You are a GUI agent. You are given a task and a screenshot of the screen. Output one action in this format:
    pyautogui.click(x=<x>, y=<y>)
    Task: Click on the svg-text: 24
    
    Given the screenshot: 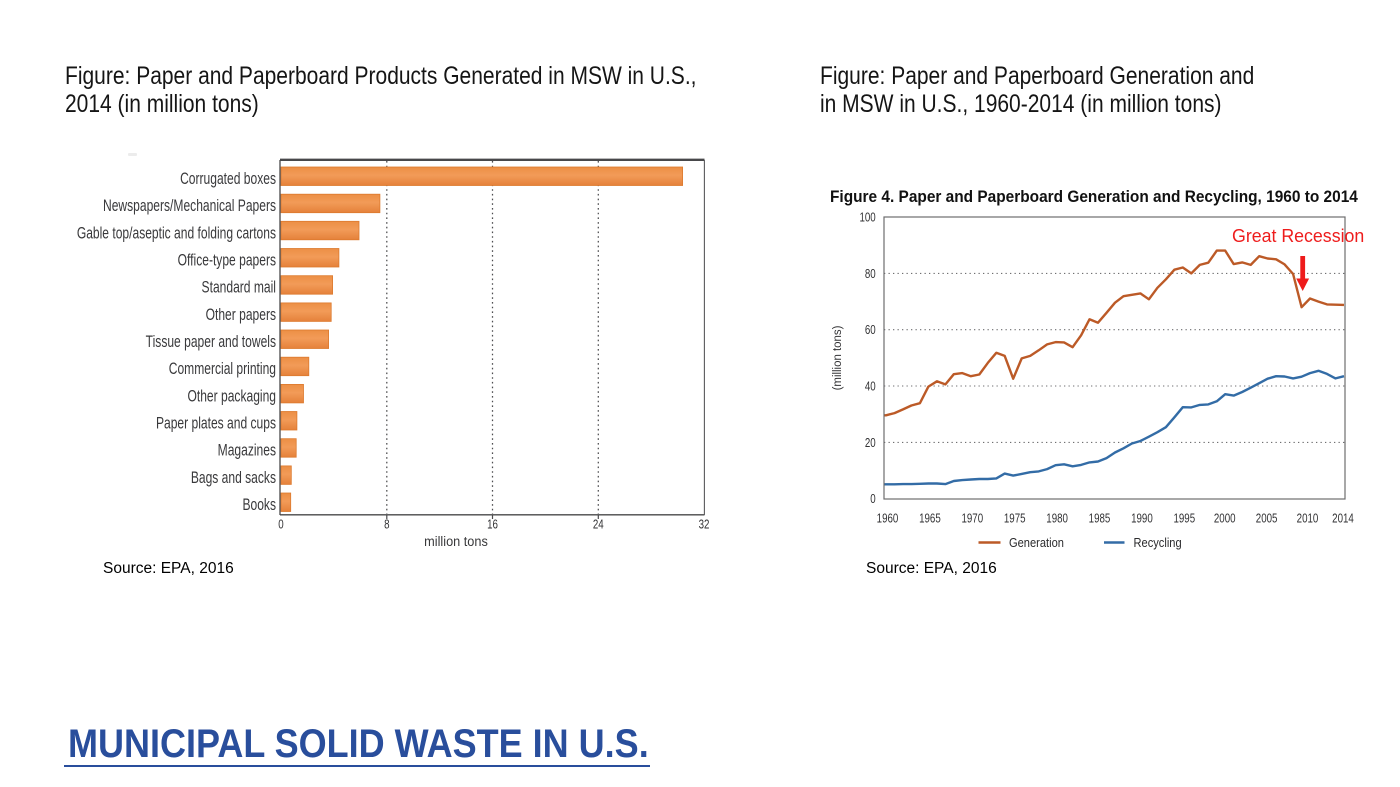 What is the action you would take?
    pyautogui.click(x=598, y=524)
    